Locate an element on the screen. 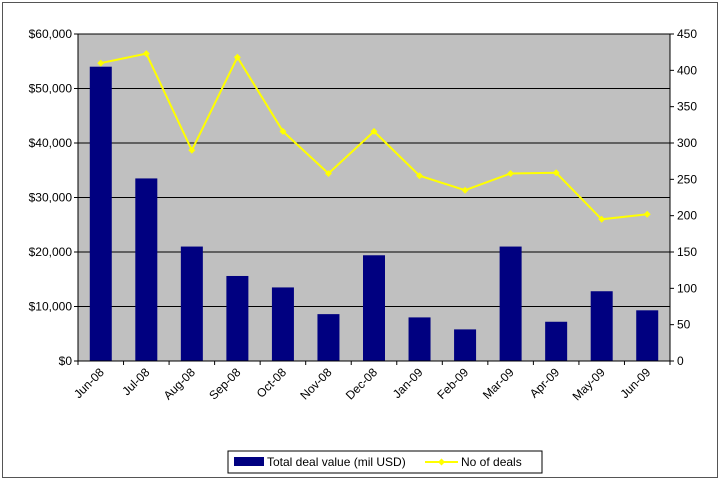  legend-bar-label: Total deal value (mil USD) is located at coordinates (336, 462).